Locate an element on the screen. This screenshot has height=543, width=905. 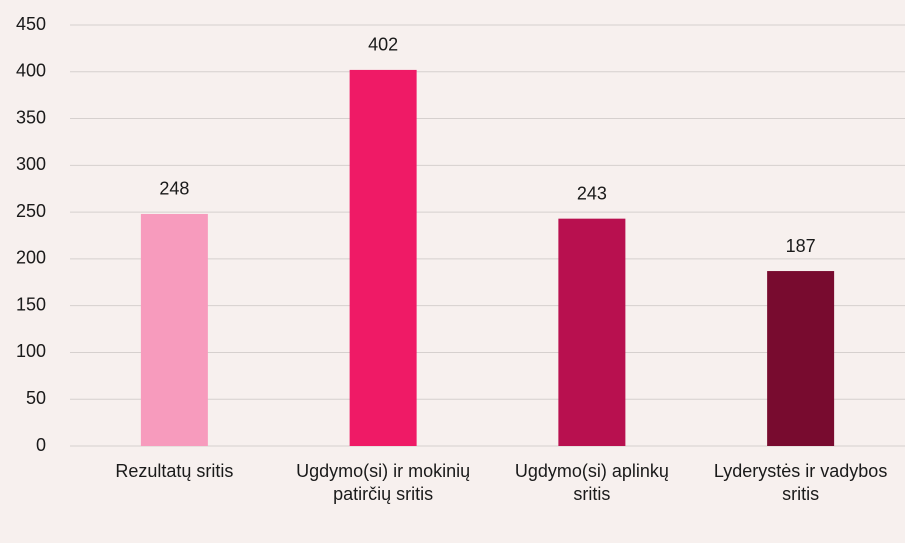
x-tick-label: Rezultatų sritis is located at coordinates (174, 471).